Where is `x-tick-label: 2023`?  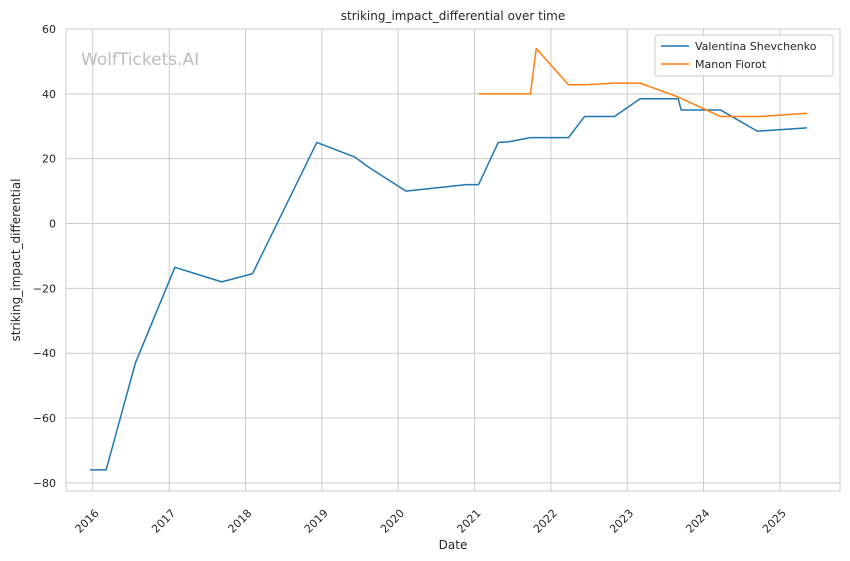
x-tick-label: 2023 is located at coordinates (621, 521).